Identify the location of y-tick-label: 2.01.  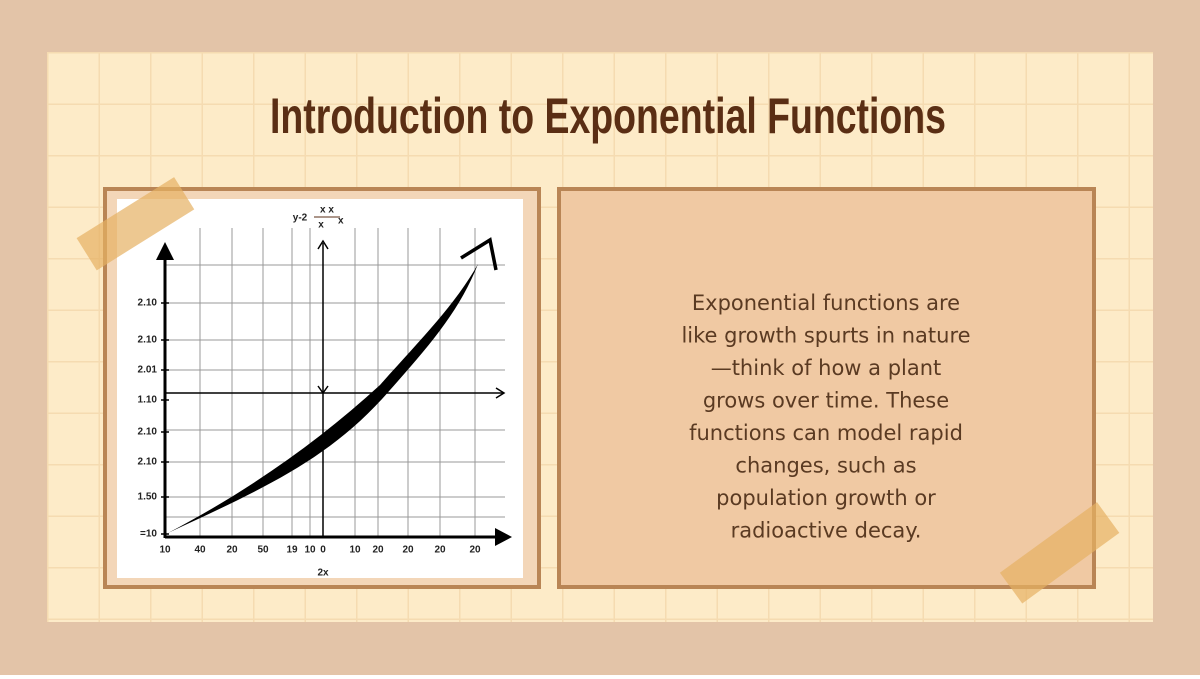
(148, 370).